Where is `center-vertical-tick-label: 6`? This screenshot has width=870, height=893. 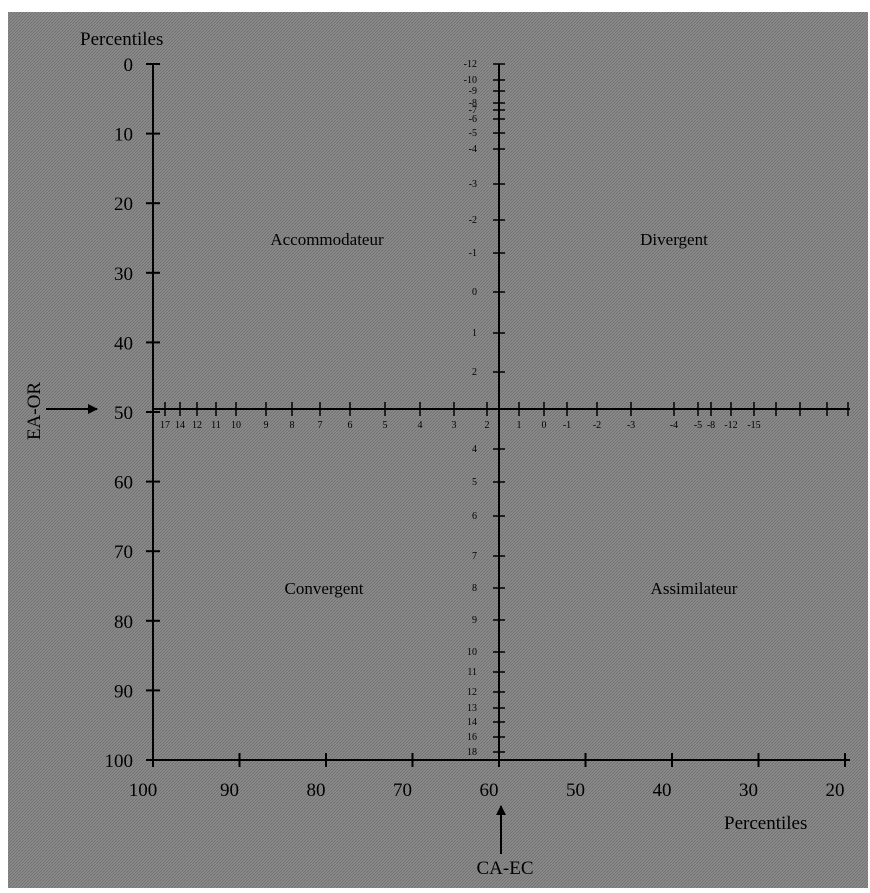
center-vertical-tick-label: 6 is located at coordinates (474, 516).